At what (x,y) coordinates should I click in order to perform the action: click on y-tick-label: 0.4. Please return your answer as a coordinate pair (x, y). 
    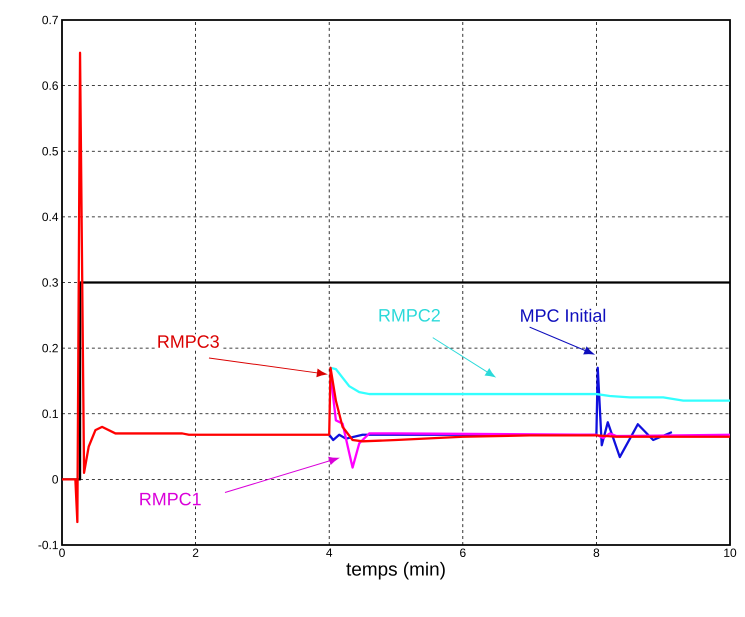
    Looking at the image, I should click on (50, 217).